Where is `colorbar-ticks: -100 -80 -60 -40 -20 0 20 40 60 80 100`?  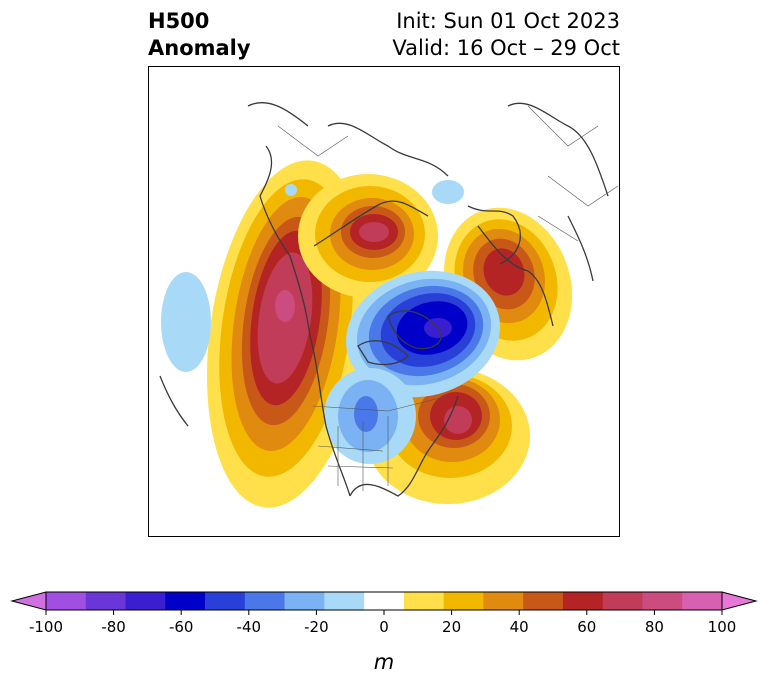 colorbar-ticks: -100 -80 -60 -40 -20 0 20 40 60 80 100 is located at coordinates (382, 623).